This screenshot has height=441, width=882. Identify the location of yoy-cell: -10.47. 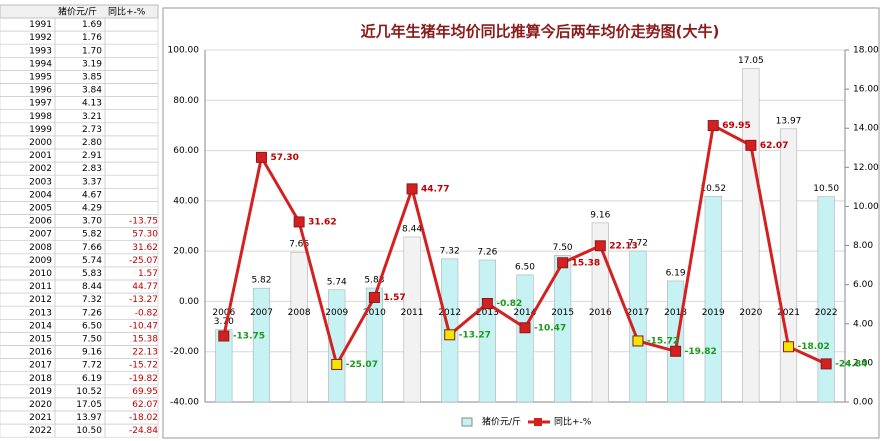
(143, 326).